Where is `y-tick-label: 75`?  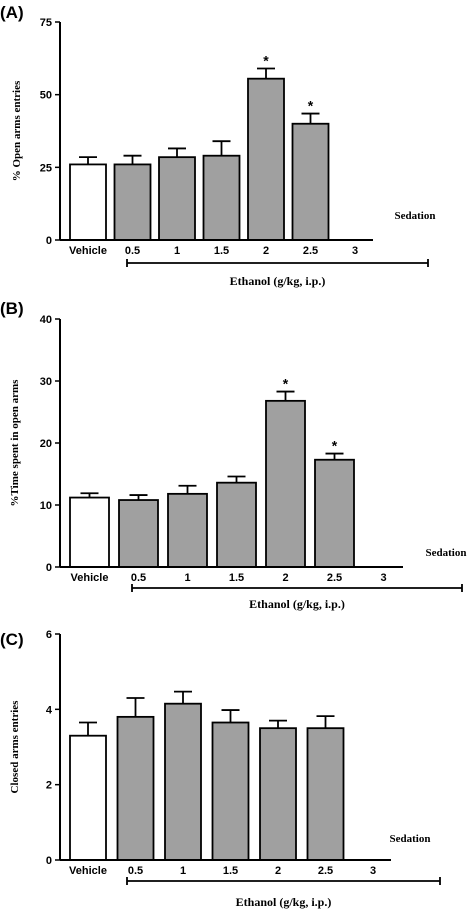 y-tick-label: 75 is located at coordinates (46, 23).